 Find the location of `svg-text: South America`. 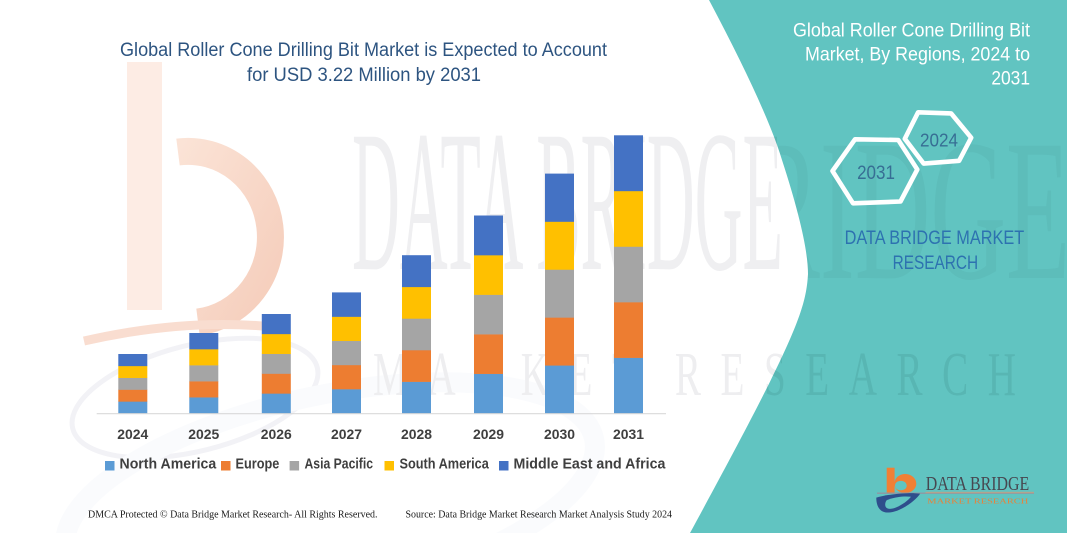

svg-text: South America is located at coordinates (445, 464).